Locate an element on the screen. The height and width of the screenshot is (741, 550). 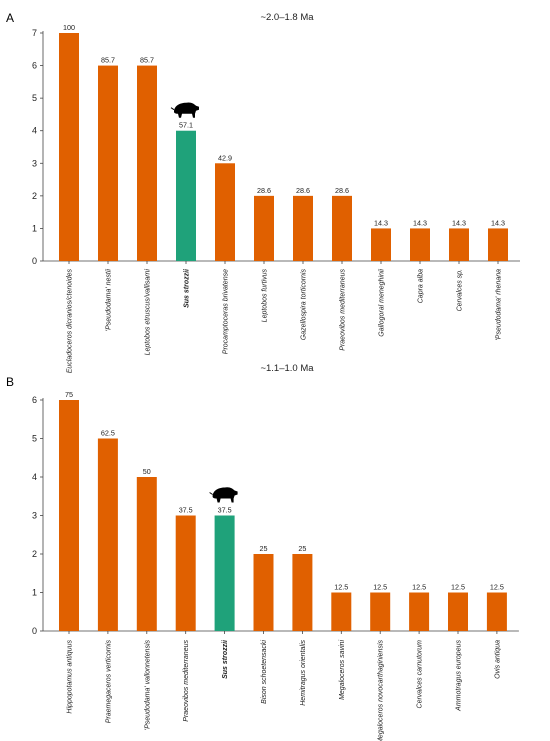
category-label: Capra alba is located at coordinates (421, 286).